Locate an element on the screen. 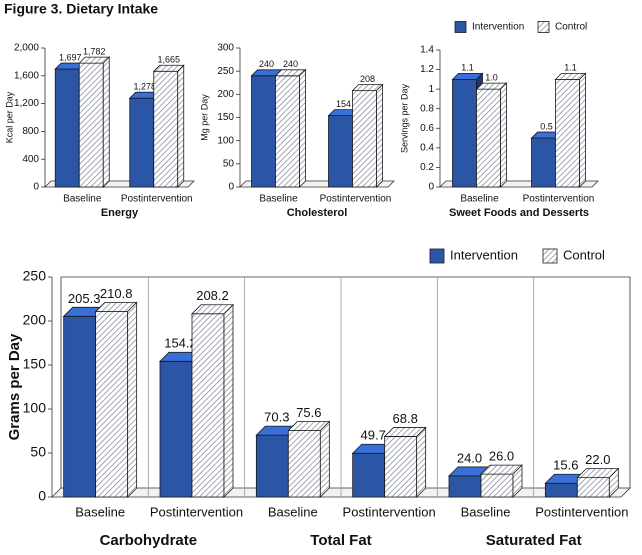 Image resolution: width=642 pixels, height=555 pixels. value-label: 15.6 is located at coordinates (565, 465).